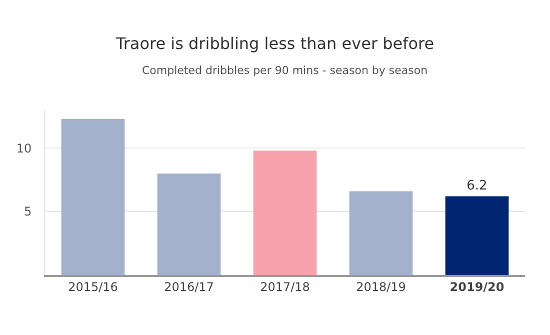  What do you see at coordinates (285, 70) in the screenshot?
I see `chart-subtitle: Completed dribbles per 90 mins - season by season` at bounding box center [285, 70].